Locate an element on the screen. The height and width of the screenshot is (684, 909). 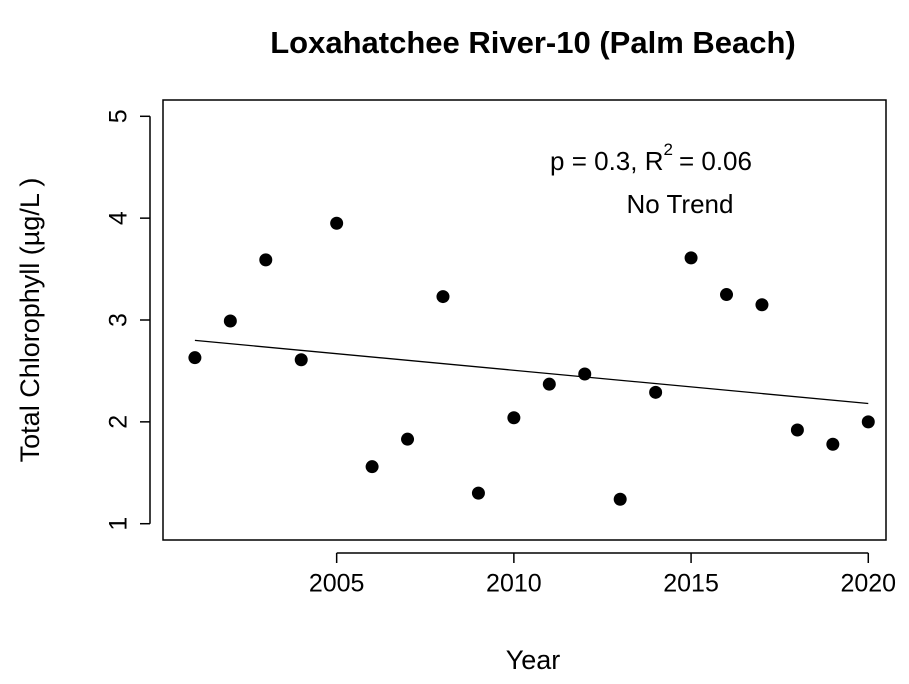
stat-annotation: p = 0.3, R2 = 0.06 is located at coordinates (651, 157).